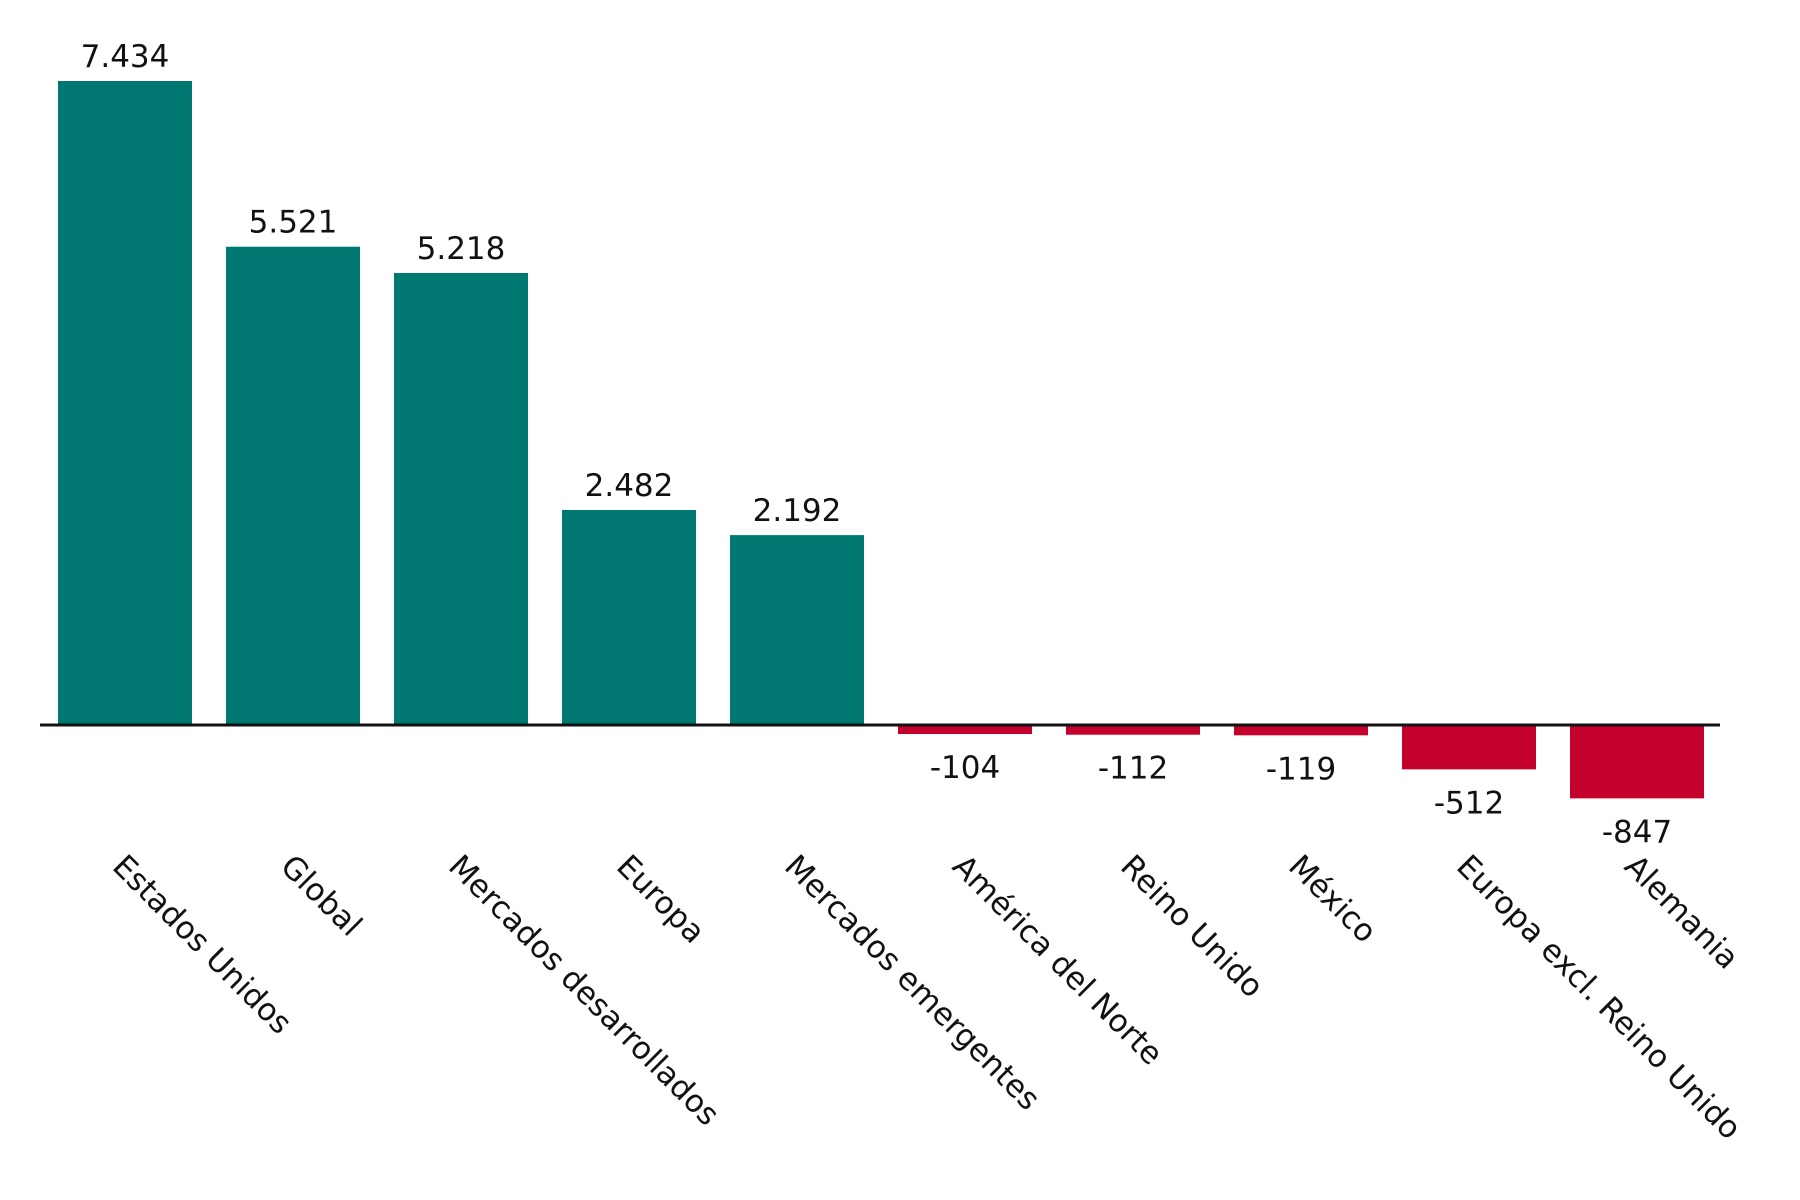  Describe the element at coordinates (461, 249) in the screenshot. I see `data-label: 5.218` at that location.